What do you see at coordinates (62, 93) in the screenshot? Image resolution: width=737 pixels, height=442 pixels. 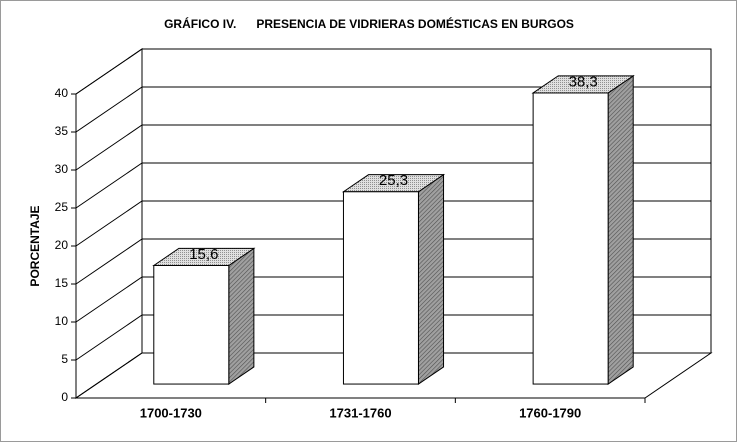 I see `y-tick-label: 40` at bounding box center [62, 93].